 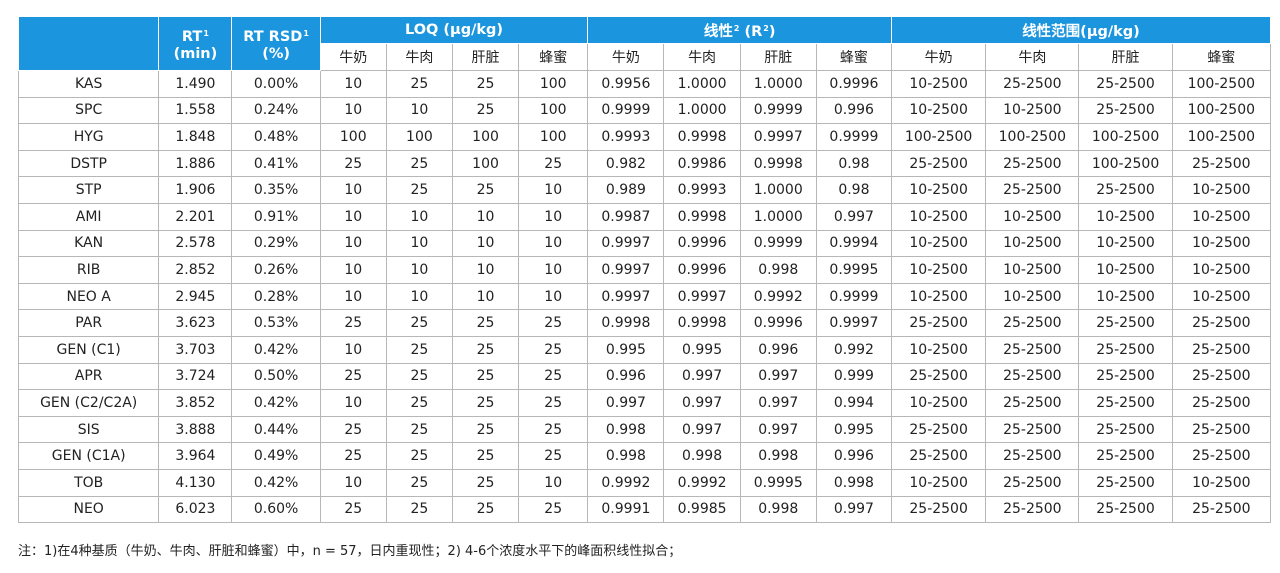 What do you see at coordinates (88, 429) in the screenshot?
I see `compound-name-cell: SIS` at bounding box center [88, 429].